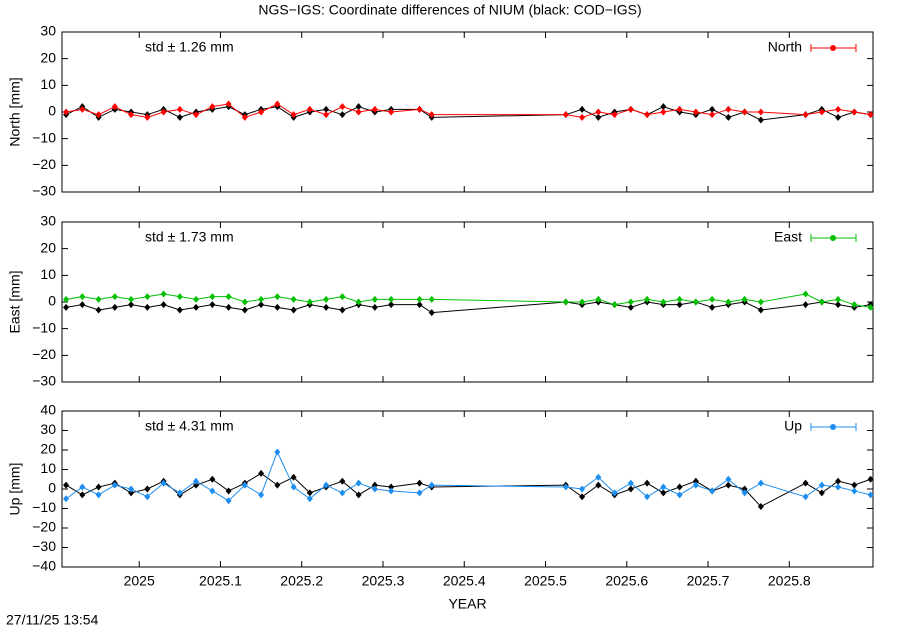 The height and width of the screenshot is (630, 900). Describe the element at coordinates (189, 426) in the screenshot. I see `std-annotation: std ± 4.31 mm` at that location.